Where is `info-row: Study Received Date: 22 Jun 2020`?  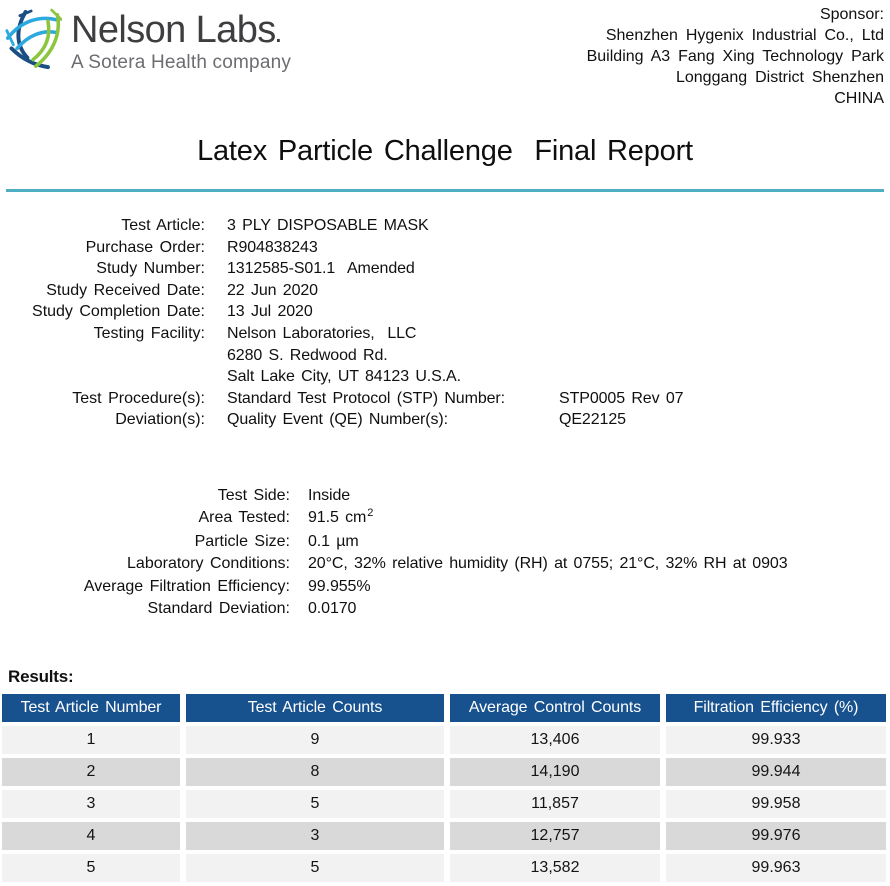 info-row: Study Received Date: 22 Jun 2020 is located at coordinates (445, 291).